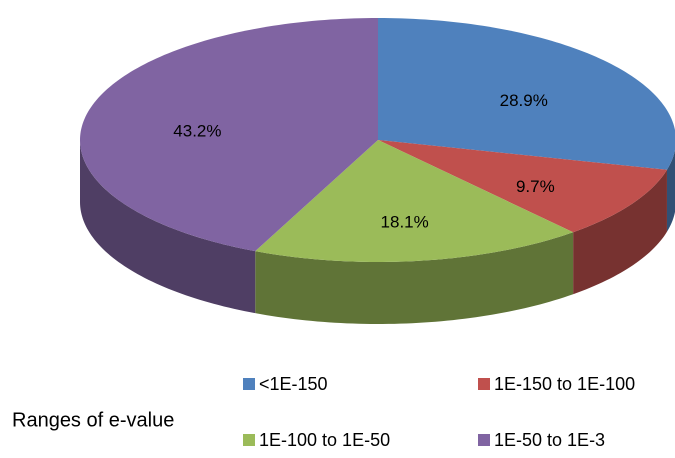 The image size is (675, 458). Describe the element at coordinates (405, 221) in the screenshot. I see `data-label: 18.1%` at that location.